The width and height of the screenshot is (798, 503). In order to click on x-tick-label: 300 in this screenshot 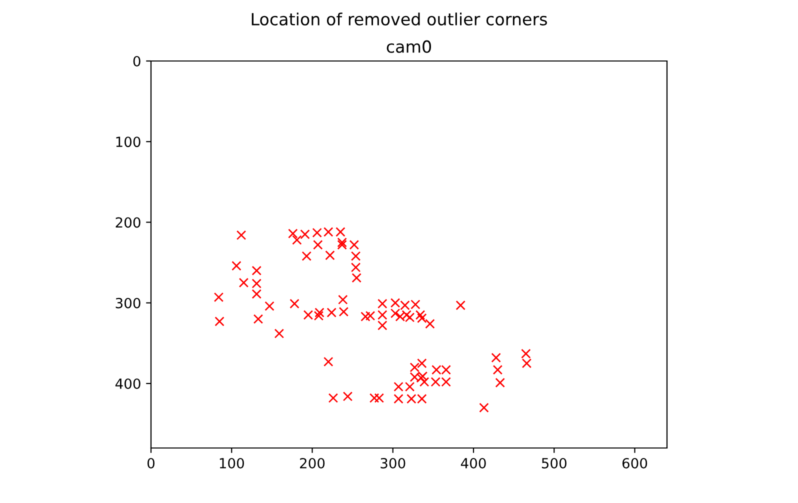, I will do `click(393, 463)`.